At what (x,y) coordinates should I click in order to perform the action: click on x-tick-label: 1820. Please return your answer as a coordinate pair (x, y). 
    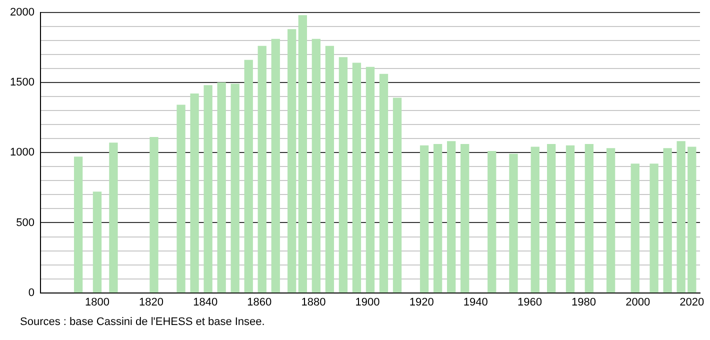
    Looking at the image, I should click on (151, 302).